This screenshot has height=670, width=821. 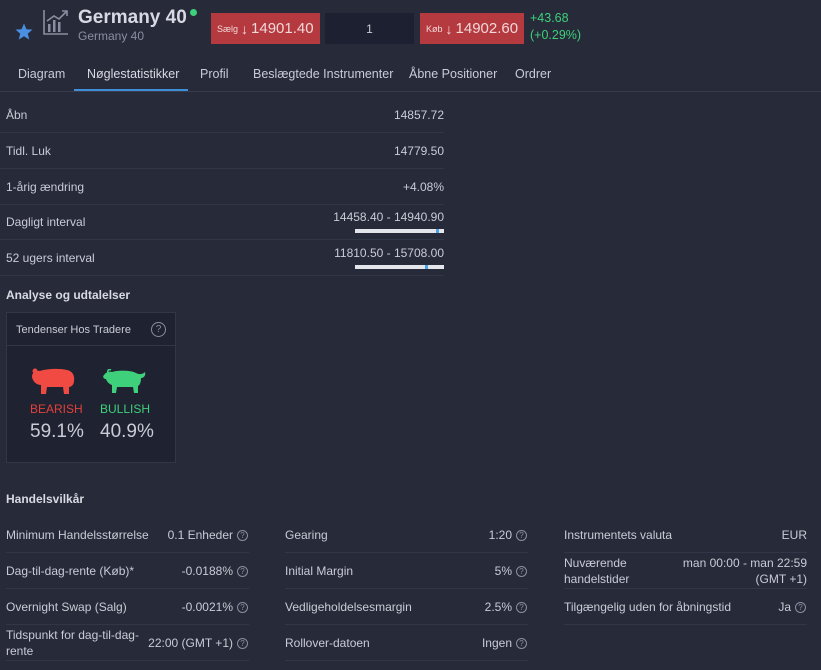 What do you see at coordinates (42, 74) in the screenshot?
I see `tab-diagram: Diagram` at bounding box center [42, 74].